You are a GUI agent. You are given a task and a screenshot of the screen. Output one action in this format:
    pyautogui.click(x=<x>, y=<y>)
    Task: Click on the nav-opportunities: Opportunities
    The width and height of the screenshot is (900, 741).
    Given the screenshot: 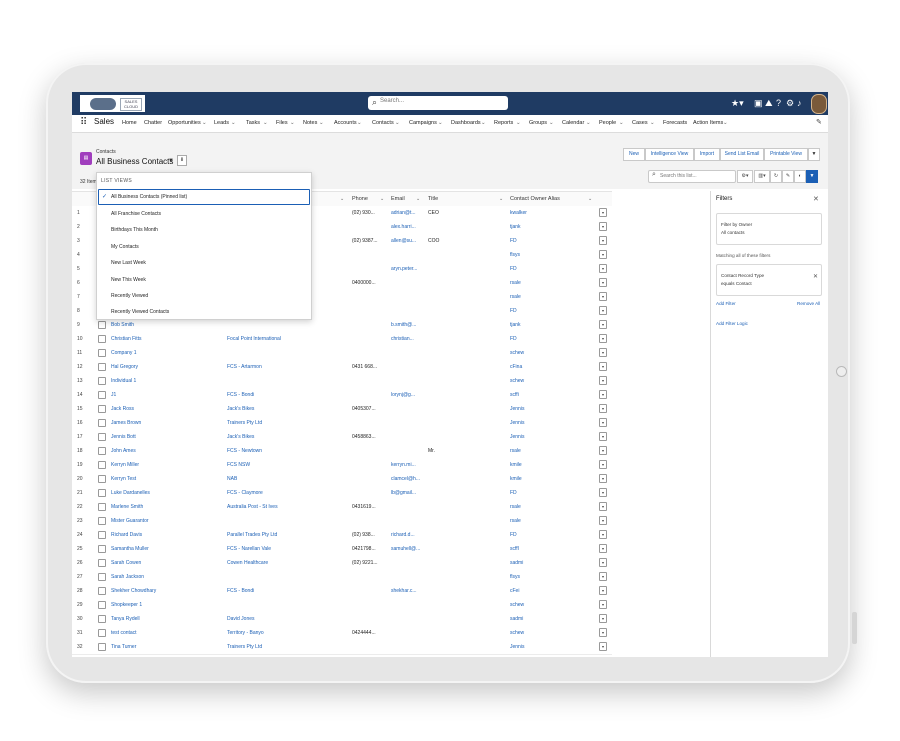 What is the action you would take?
    pyautogui.click(x=184, y=123)
    